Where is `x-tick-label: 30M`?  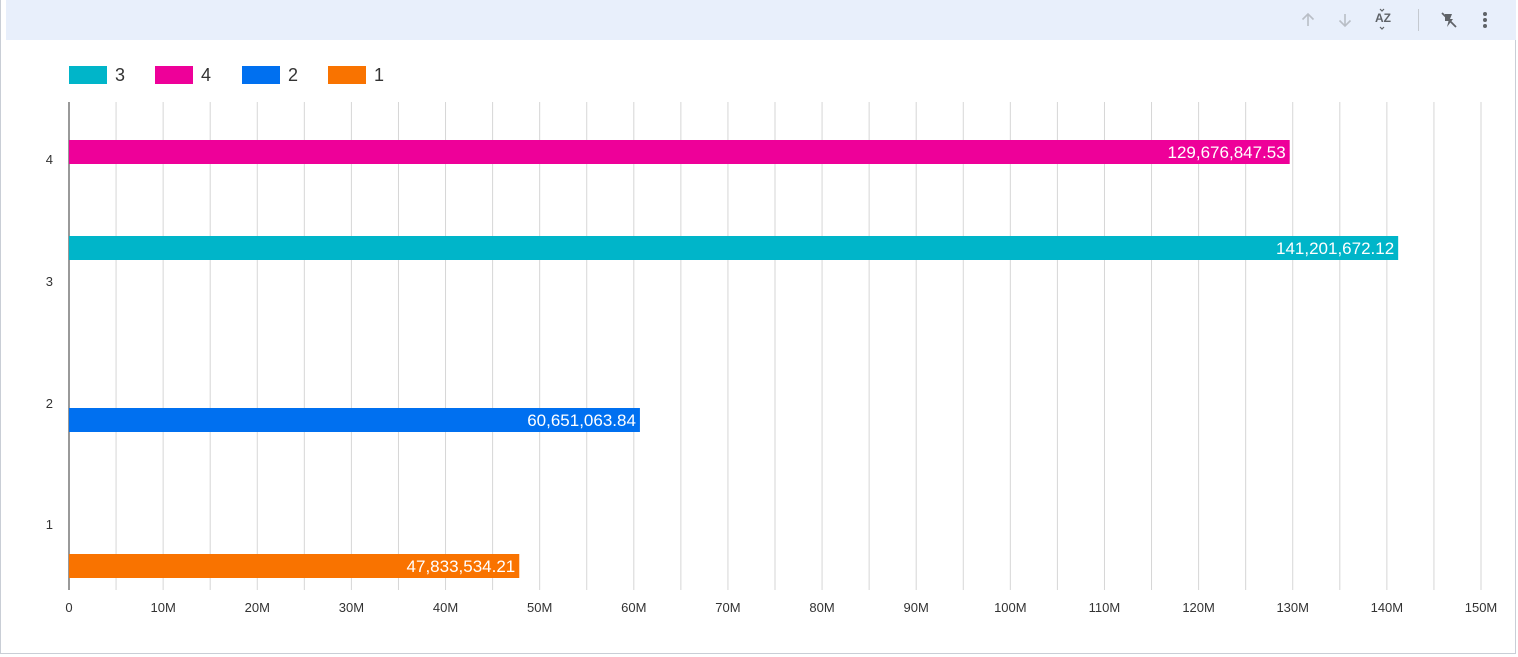 x-tick-label: 30M is located at coordinates (351, 607).